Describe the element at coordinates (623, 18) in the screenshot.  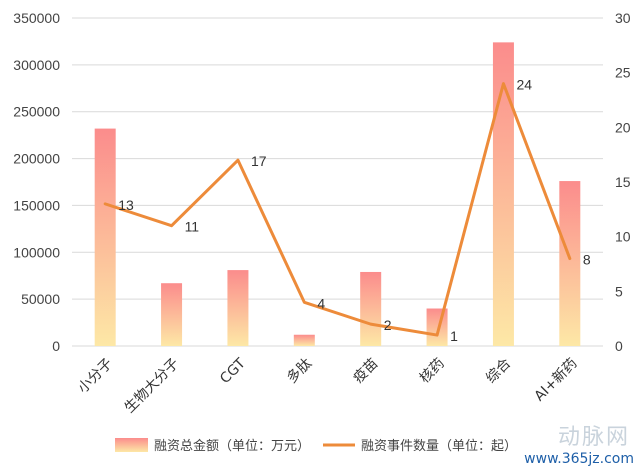
I see `right-tick-label: 30` at that location.